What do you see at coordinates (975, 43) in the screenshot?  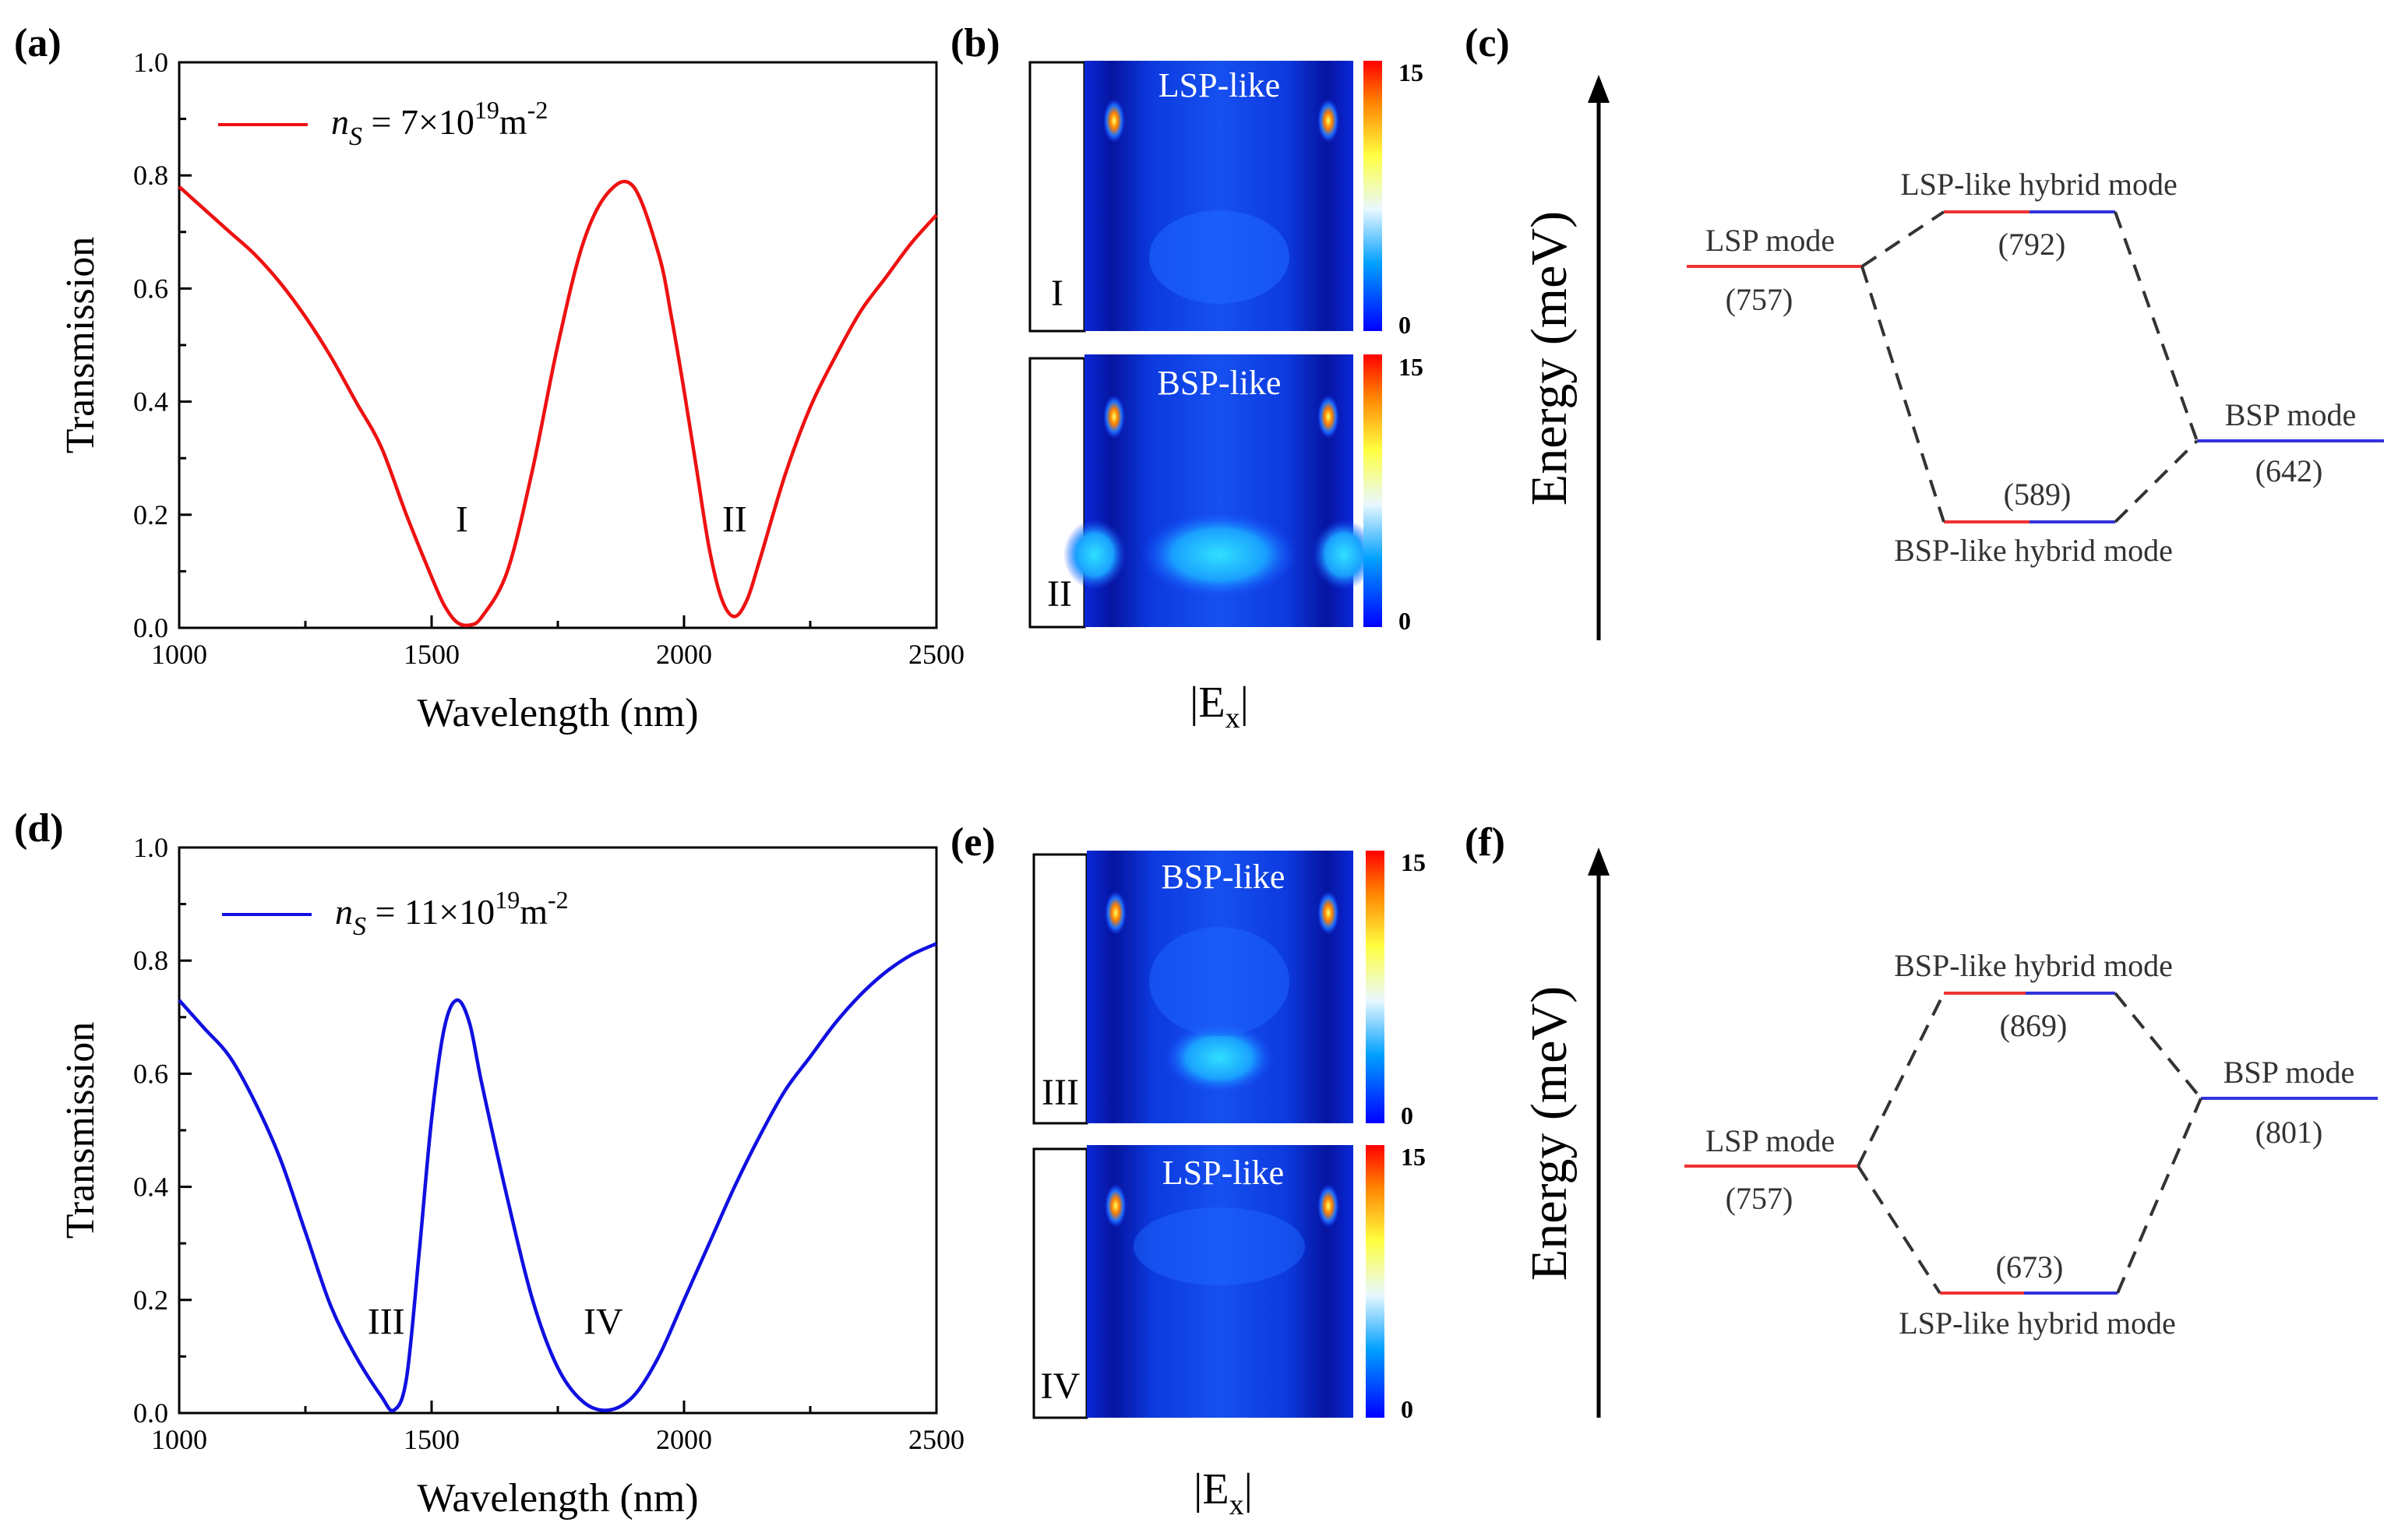 I see `panel-label-b: (b)` at bounding box center [975, 43].